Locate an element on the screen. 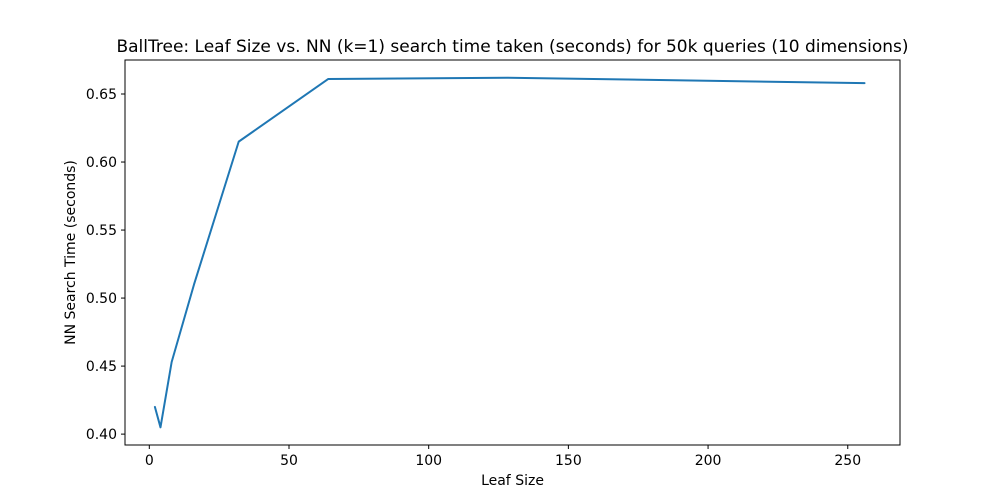  y-tick-label: 0.40 is located at coordinates (101, 435).